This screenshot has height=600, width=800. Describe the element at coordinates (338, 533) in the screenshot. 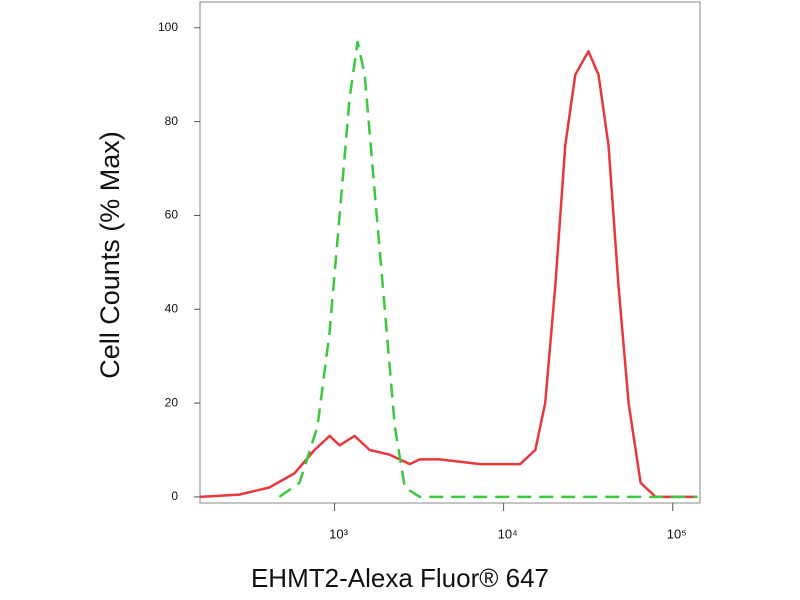

I see `x-tick-label: 10³` at that location.